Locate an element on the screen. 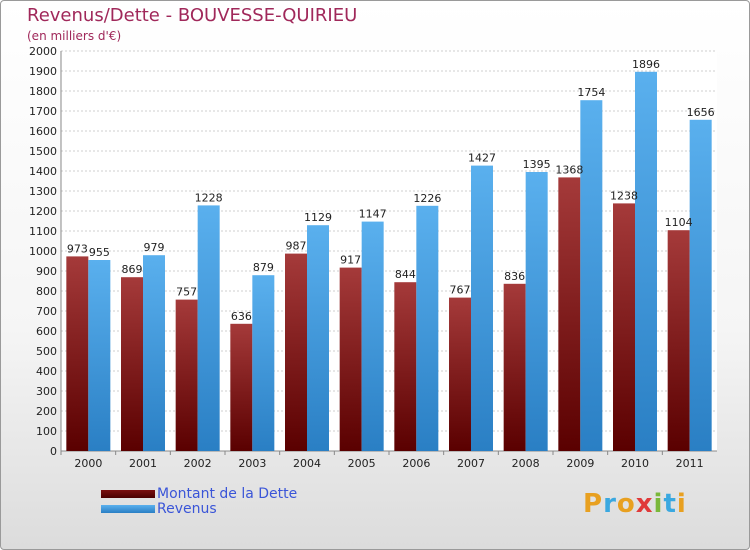 Image resolution: width=750 pixels, height=550 pixels. y-tick-label: 1000 is located at coordinates (43, 251).